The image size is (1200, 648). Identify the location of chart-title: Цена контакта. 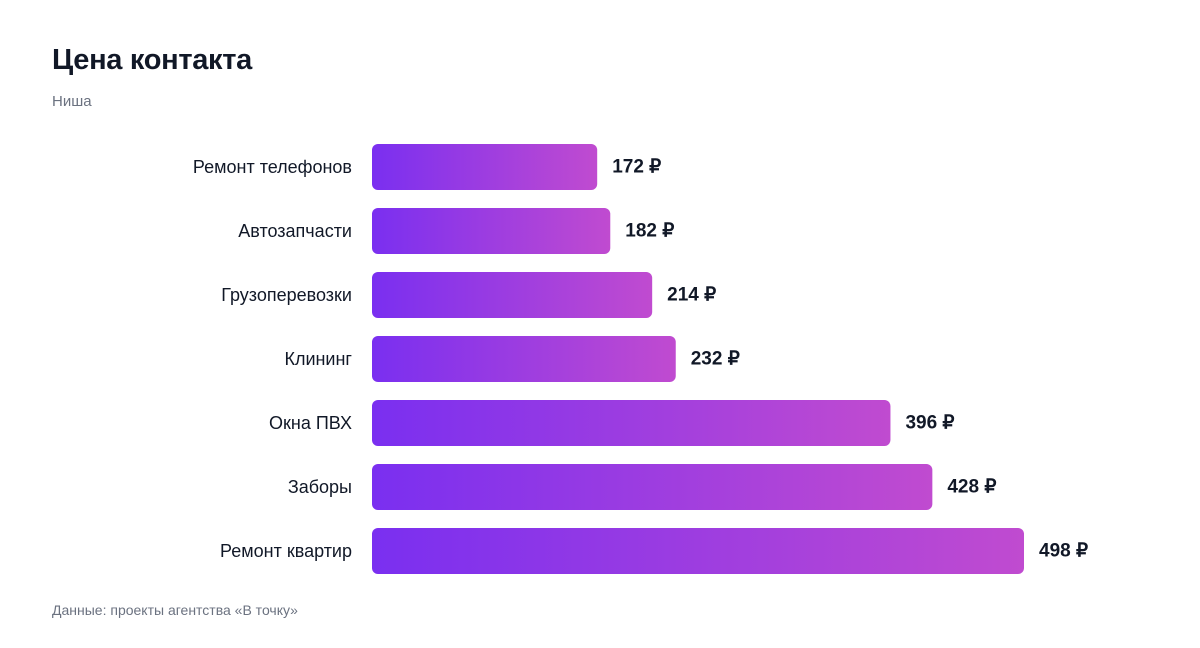
(152, 60).